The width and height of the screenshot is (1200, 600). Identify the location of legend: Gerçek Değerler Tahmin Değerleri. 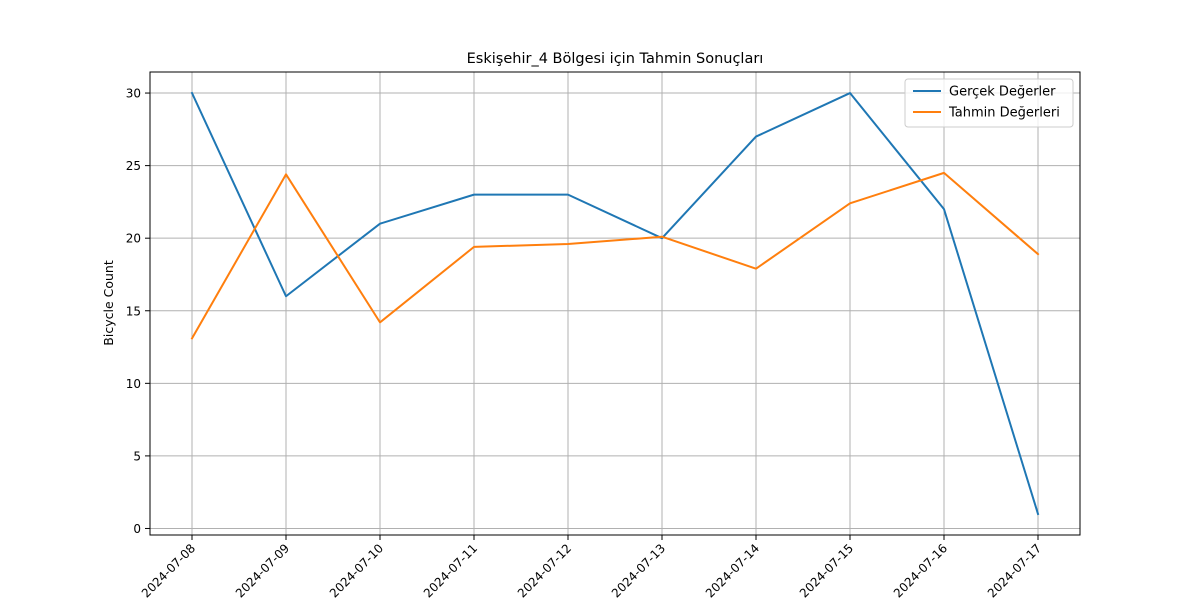
(989, 103).